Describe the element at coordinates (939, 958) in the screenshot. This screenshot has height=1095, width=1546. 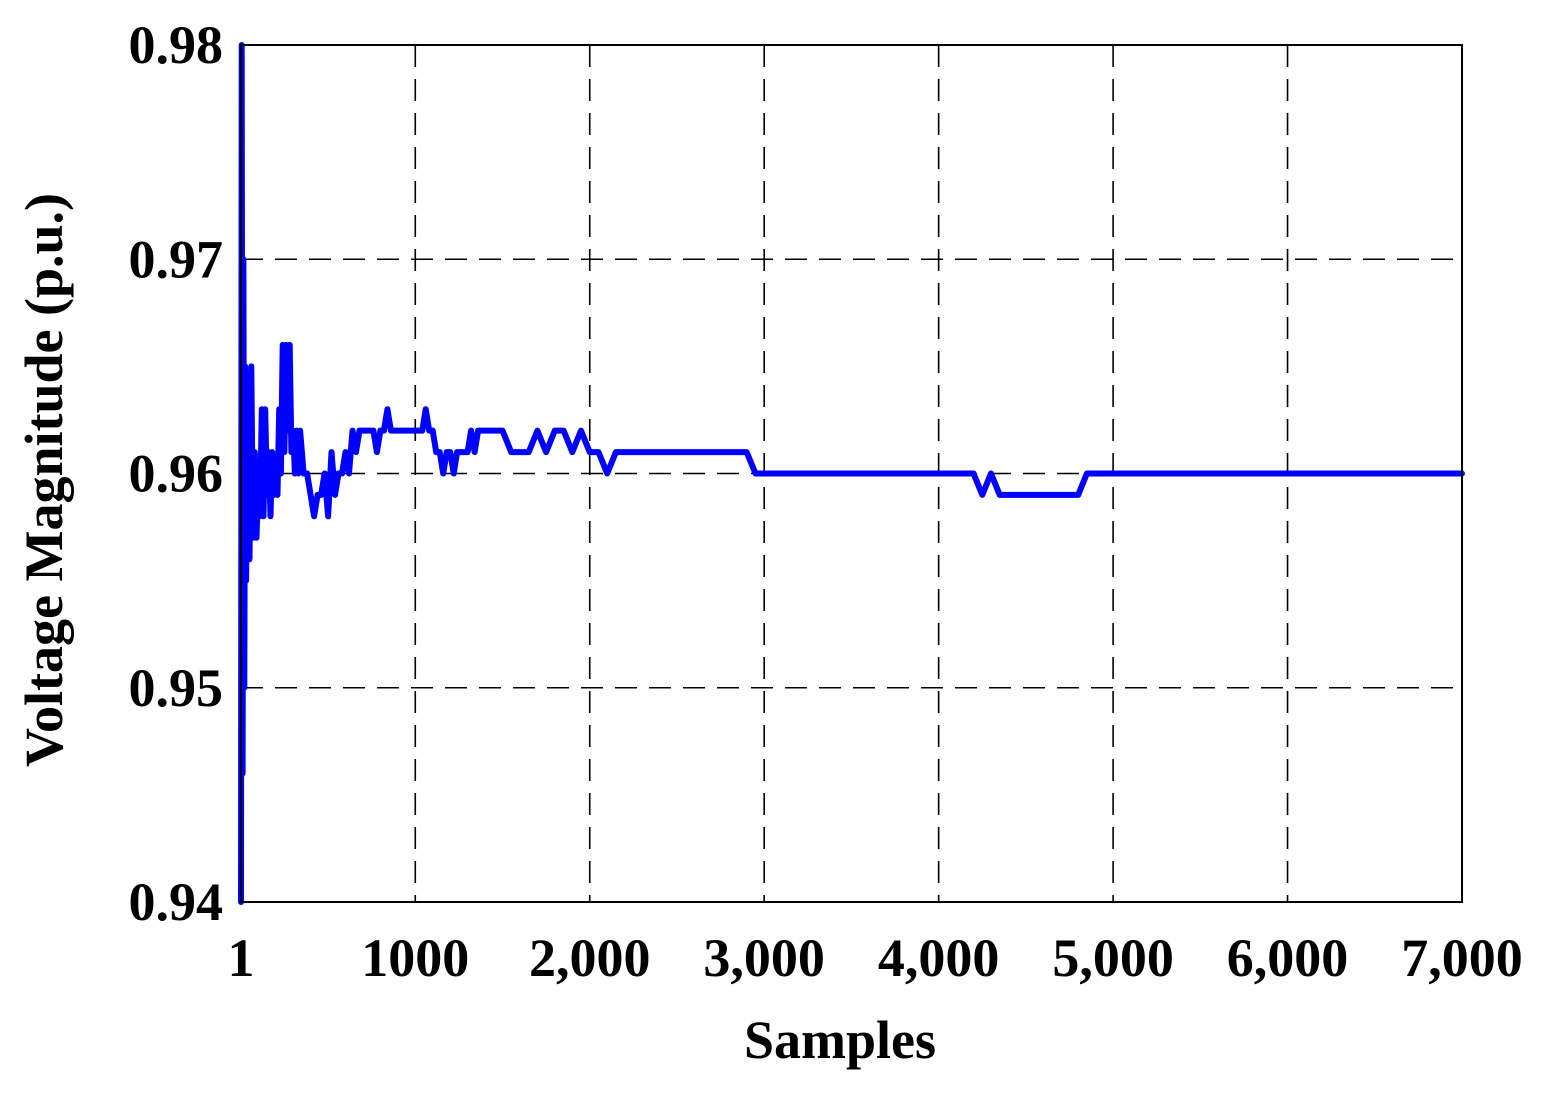
I see `x-tick-label: 4,000` at that location.